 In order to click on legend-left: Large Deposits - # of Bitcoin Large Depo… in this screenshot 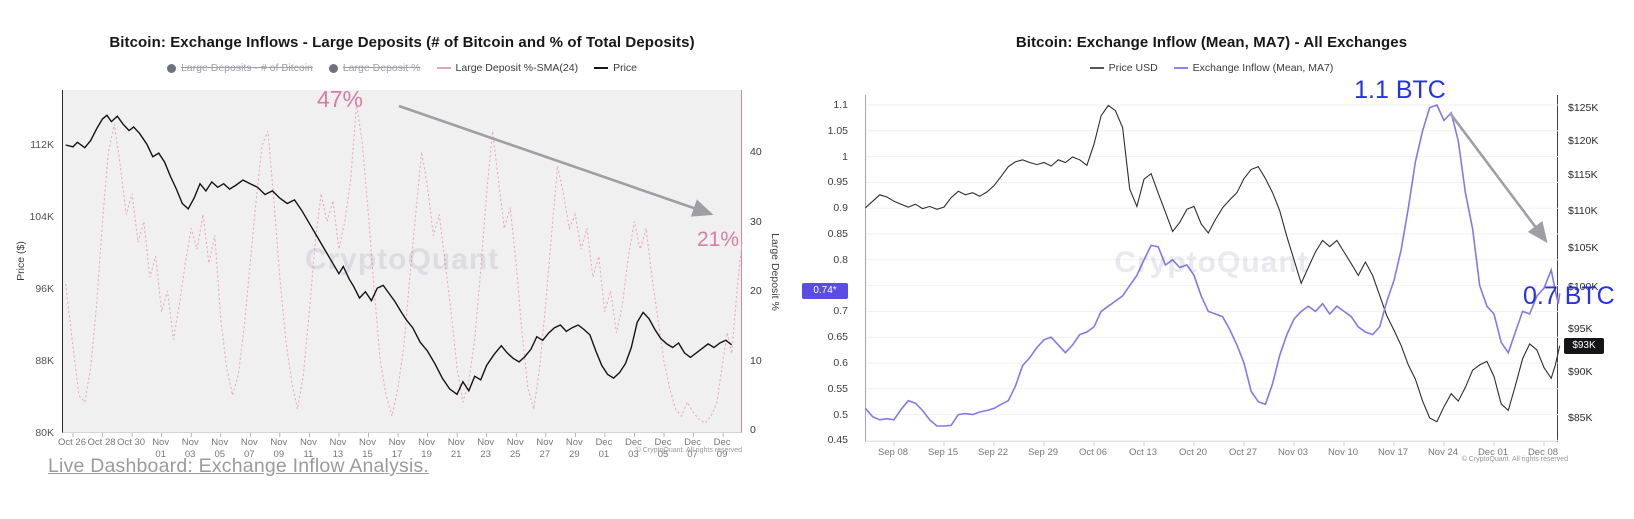, I will do `click(402, 68)`.